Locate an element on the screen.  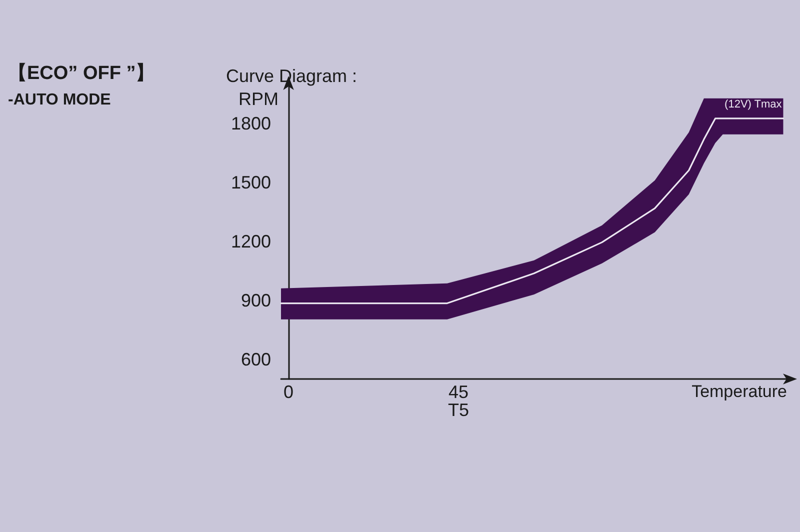
y-tick-label: 1500 is located at coordinates (250, 182).